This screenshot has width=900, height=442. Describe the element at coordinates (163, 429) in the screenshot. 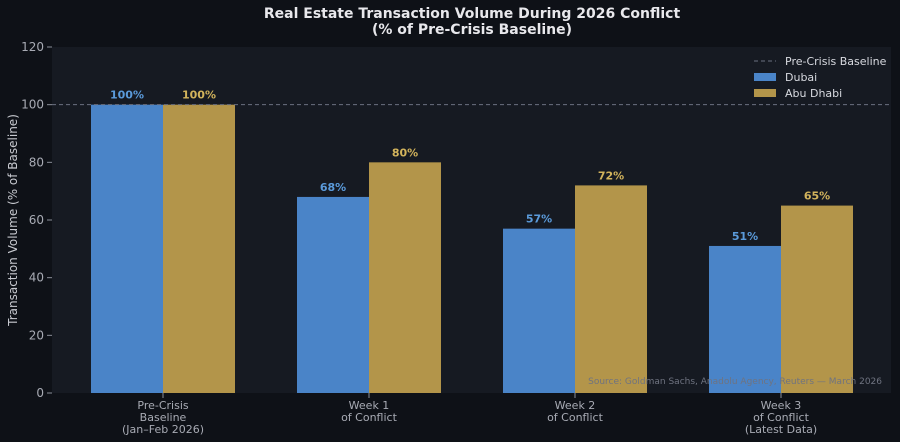

I see `x-tick-label: (Jan–Feb 2026)` at that location.